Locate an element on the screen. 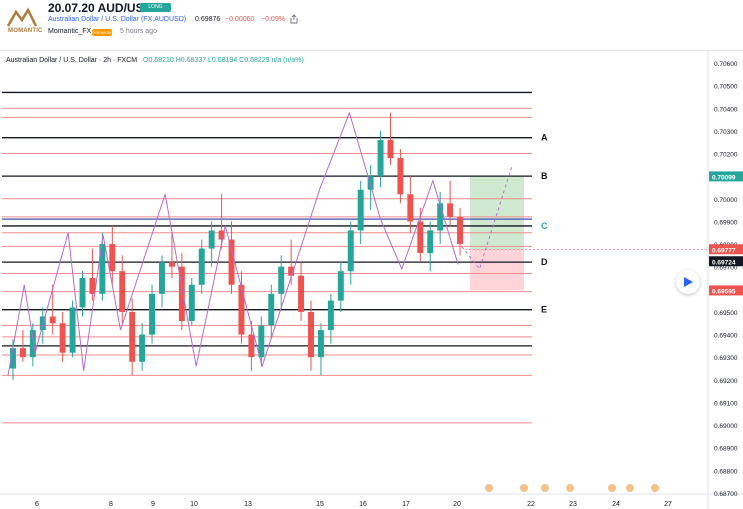  price-label-text: 0.69595 is located at coordinates (724, 291).